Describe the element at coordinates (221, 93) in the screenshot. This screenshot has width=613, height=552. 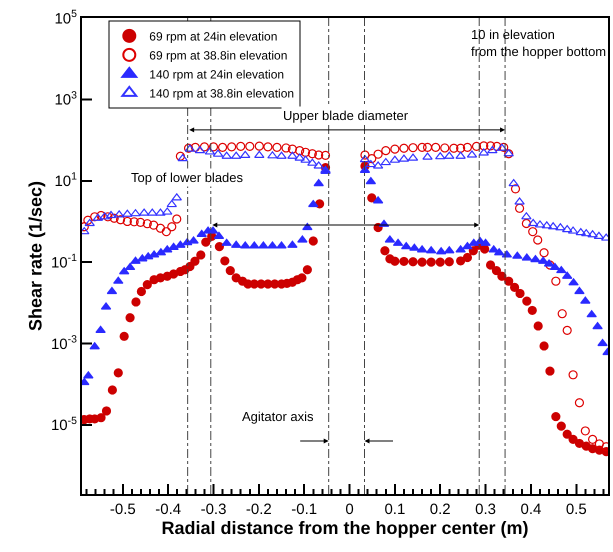
I see `legend-label: 140 rpm at 38.8in elevation` at that location.